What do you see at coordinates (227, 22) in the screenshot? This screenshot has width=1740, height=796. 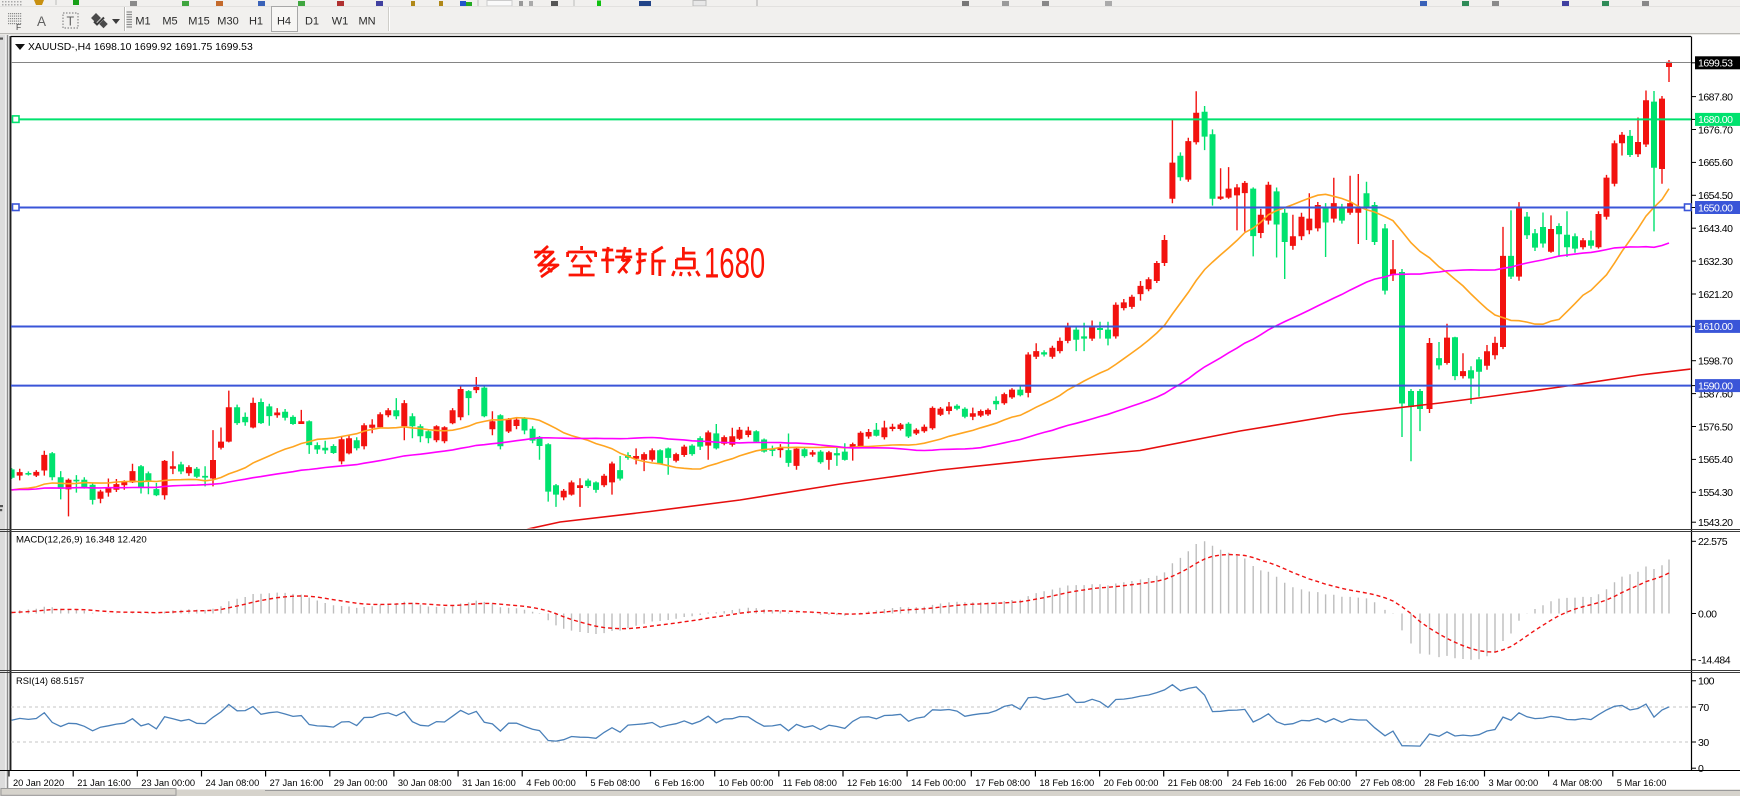 I see `svg-text: M30` at bounding box center [227, 22].